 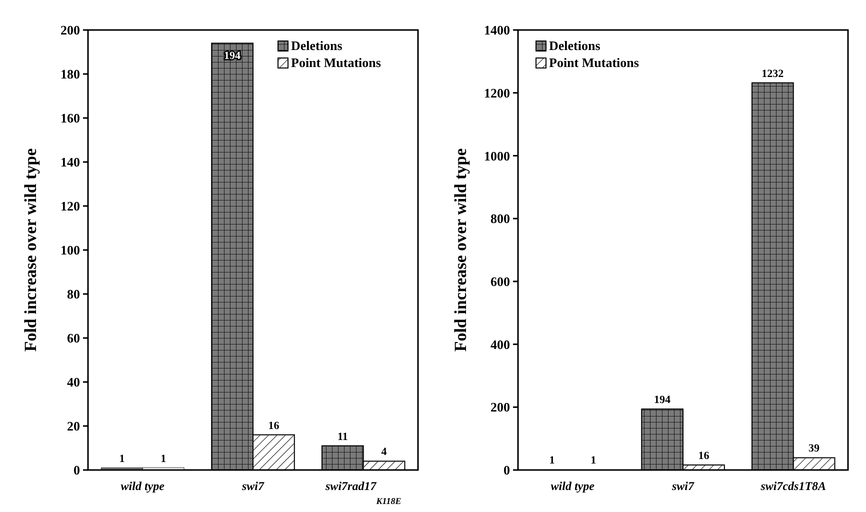 I want to click on data-label: 1232, so click(x=773, y=74).